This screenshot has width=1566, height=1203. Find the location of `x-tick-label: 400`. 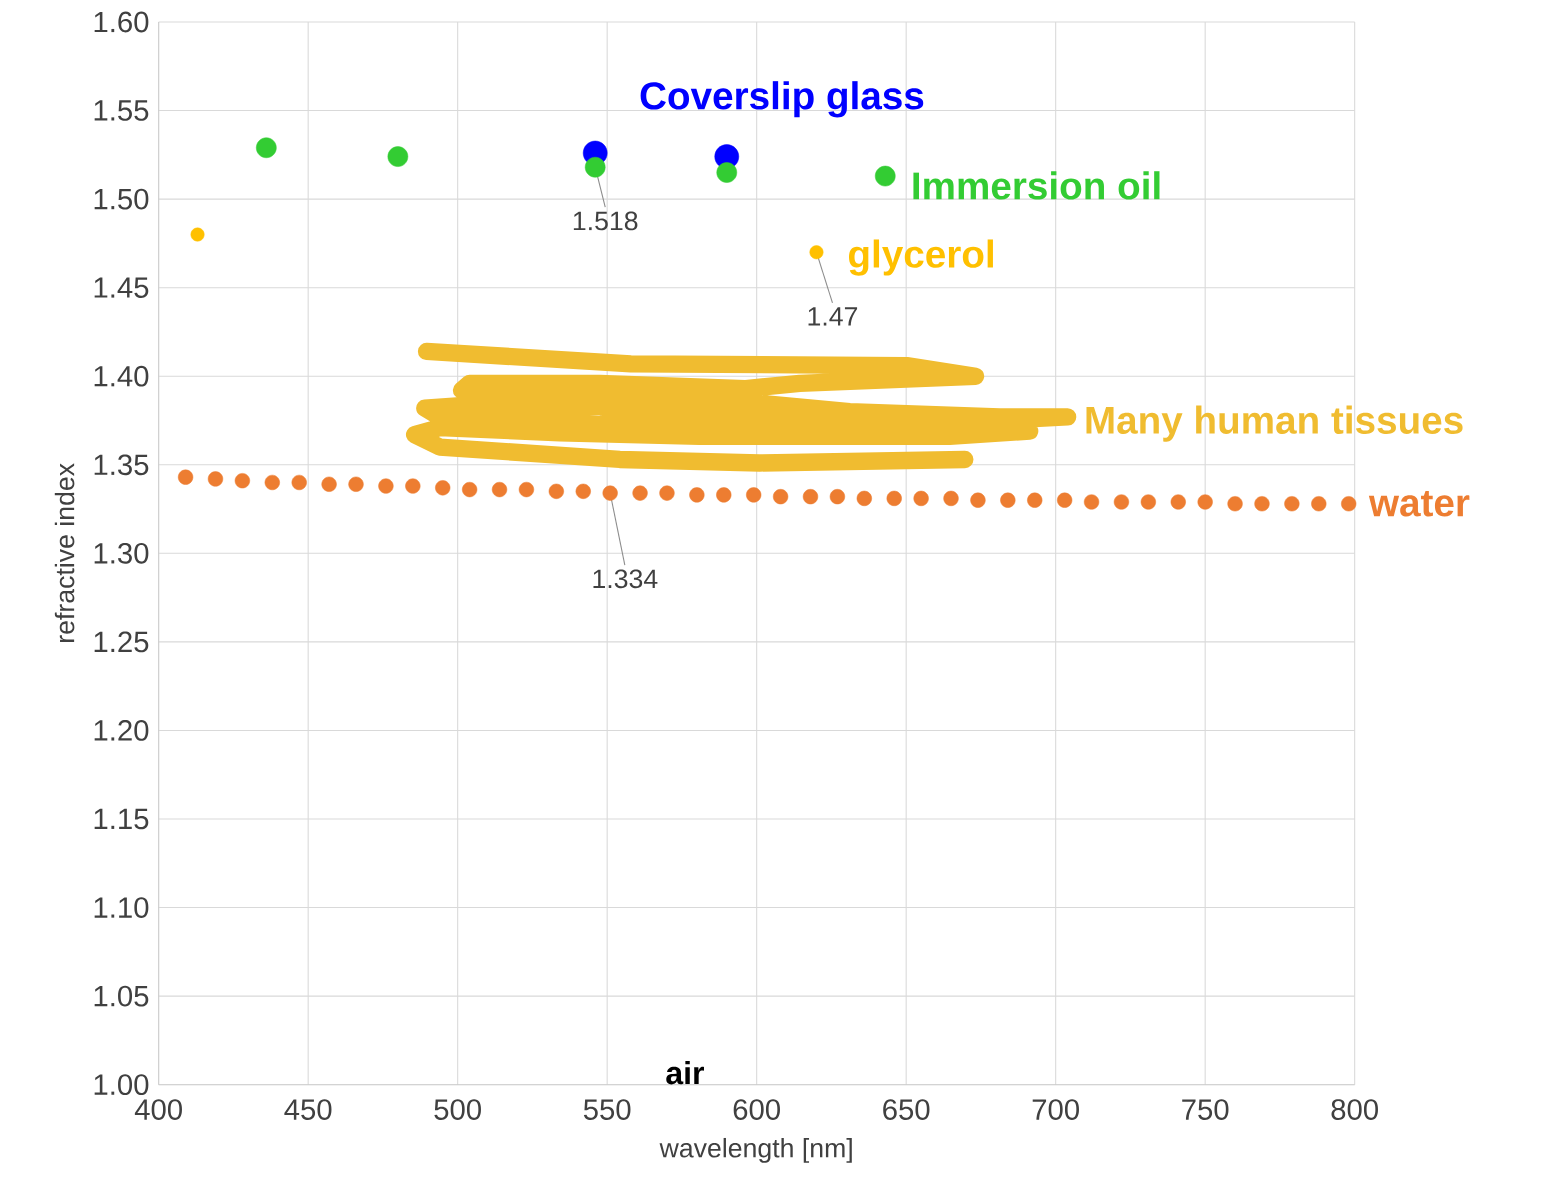

x-tick-label: 400 is located at coordinates (158, 1109).